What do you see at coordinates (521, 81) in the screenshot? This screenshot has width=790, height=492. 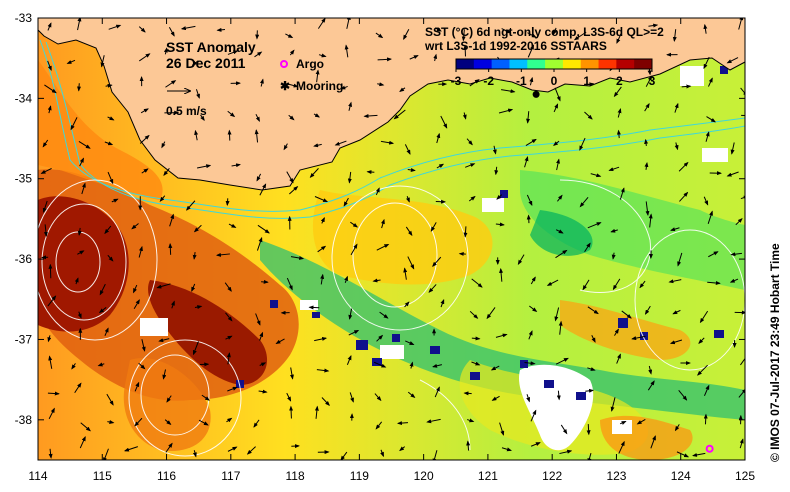 I see `colorbar-tick-label: -1` at bounding box center [521, 81].